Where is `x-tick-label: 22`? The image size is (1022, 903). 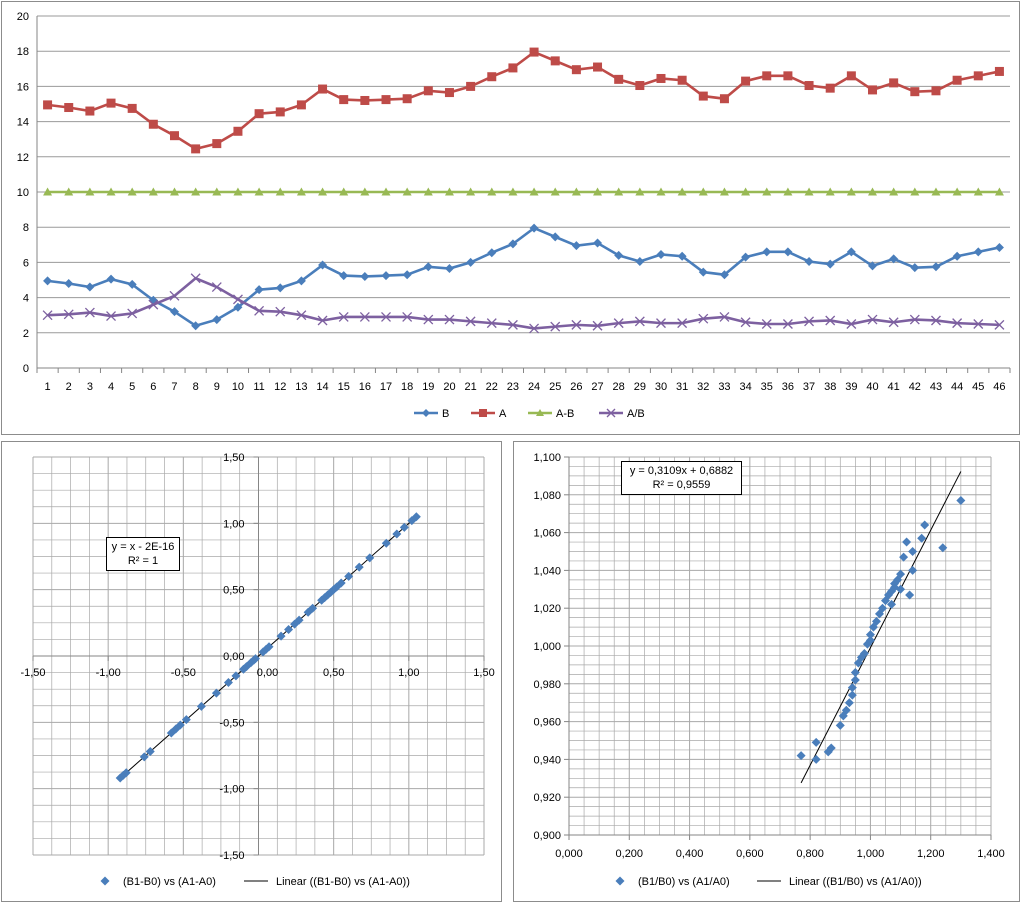 x-tick-label: 22 is located at coordinates (492, 387).